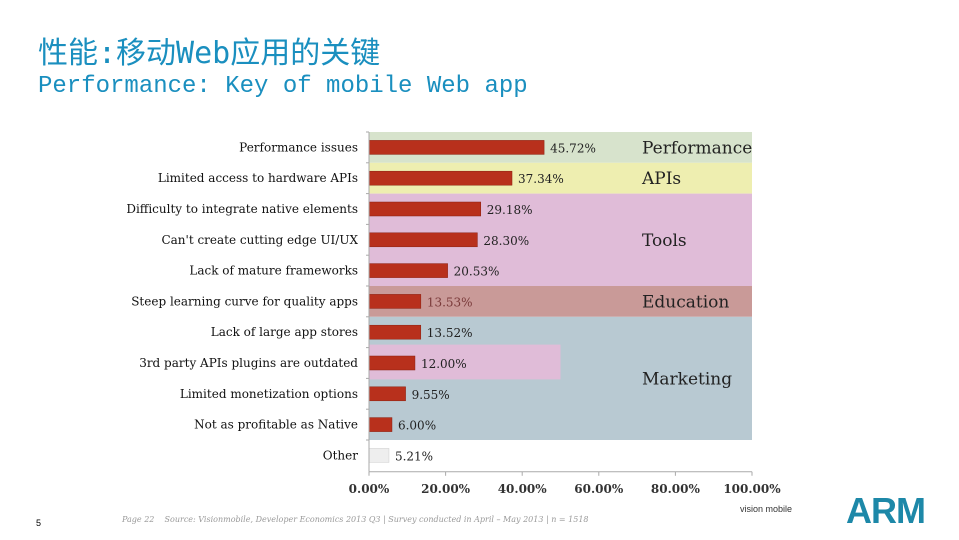 This screenshot has width=959, height=540. I want to click on group-label: Marketing, so click(687, 379).